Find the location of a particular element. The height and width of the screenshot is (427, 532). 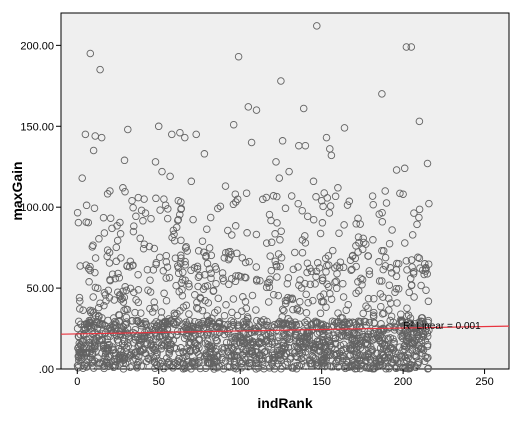

y-tick-label: 200.00 is located at coordinates (37, 46).